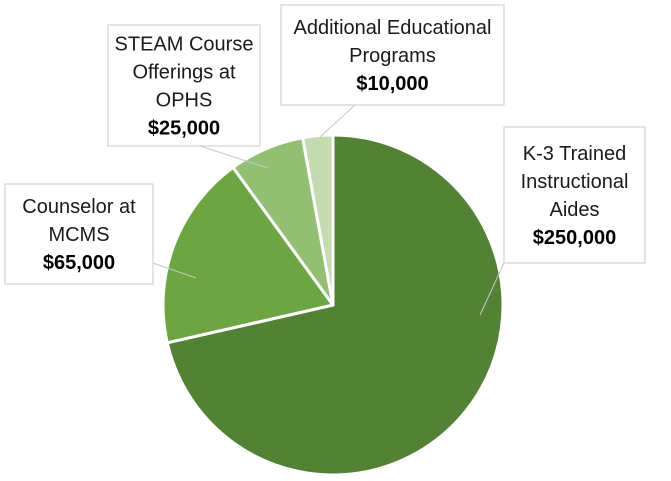  I want to click on callout-counselor-mcms: Counselor at MCMS $65,000, so click(100, 234).